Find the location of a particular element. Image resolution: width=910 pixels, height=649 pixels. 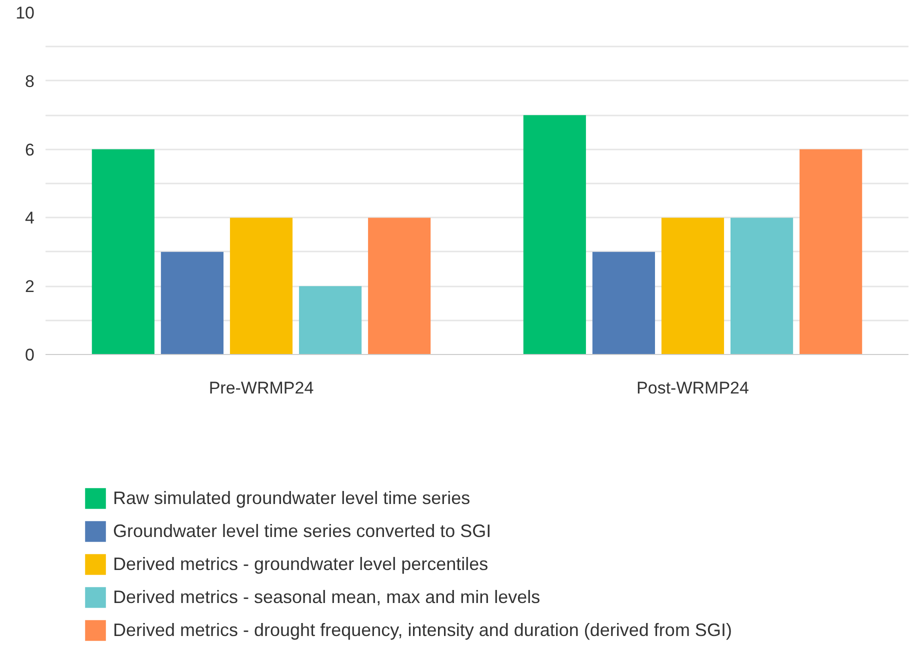

y-tick-label: 4 is located at coordinates (30, 218).